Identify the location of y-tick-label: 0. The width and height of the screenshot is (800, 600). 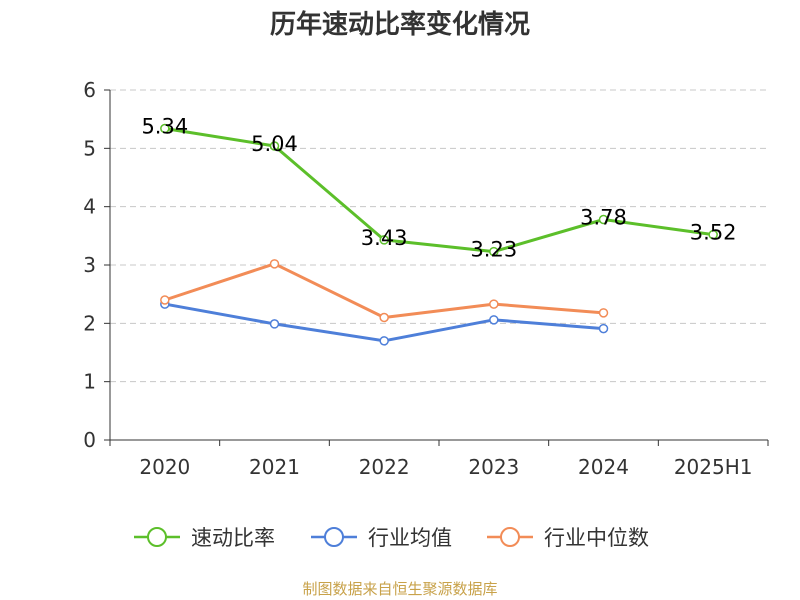
(89, 440).